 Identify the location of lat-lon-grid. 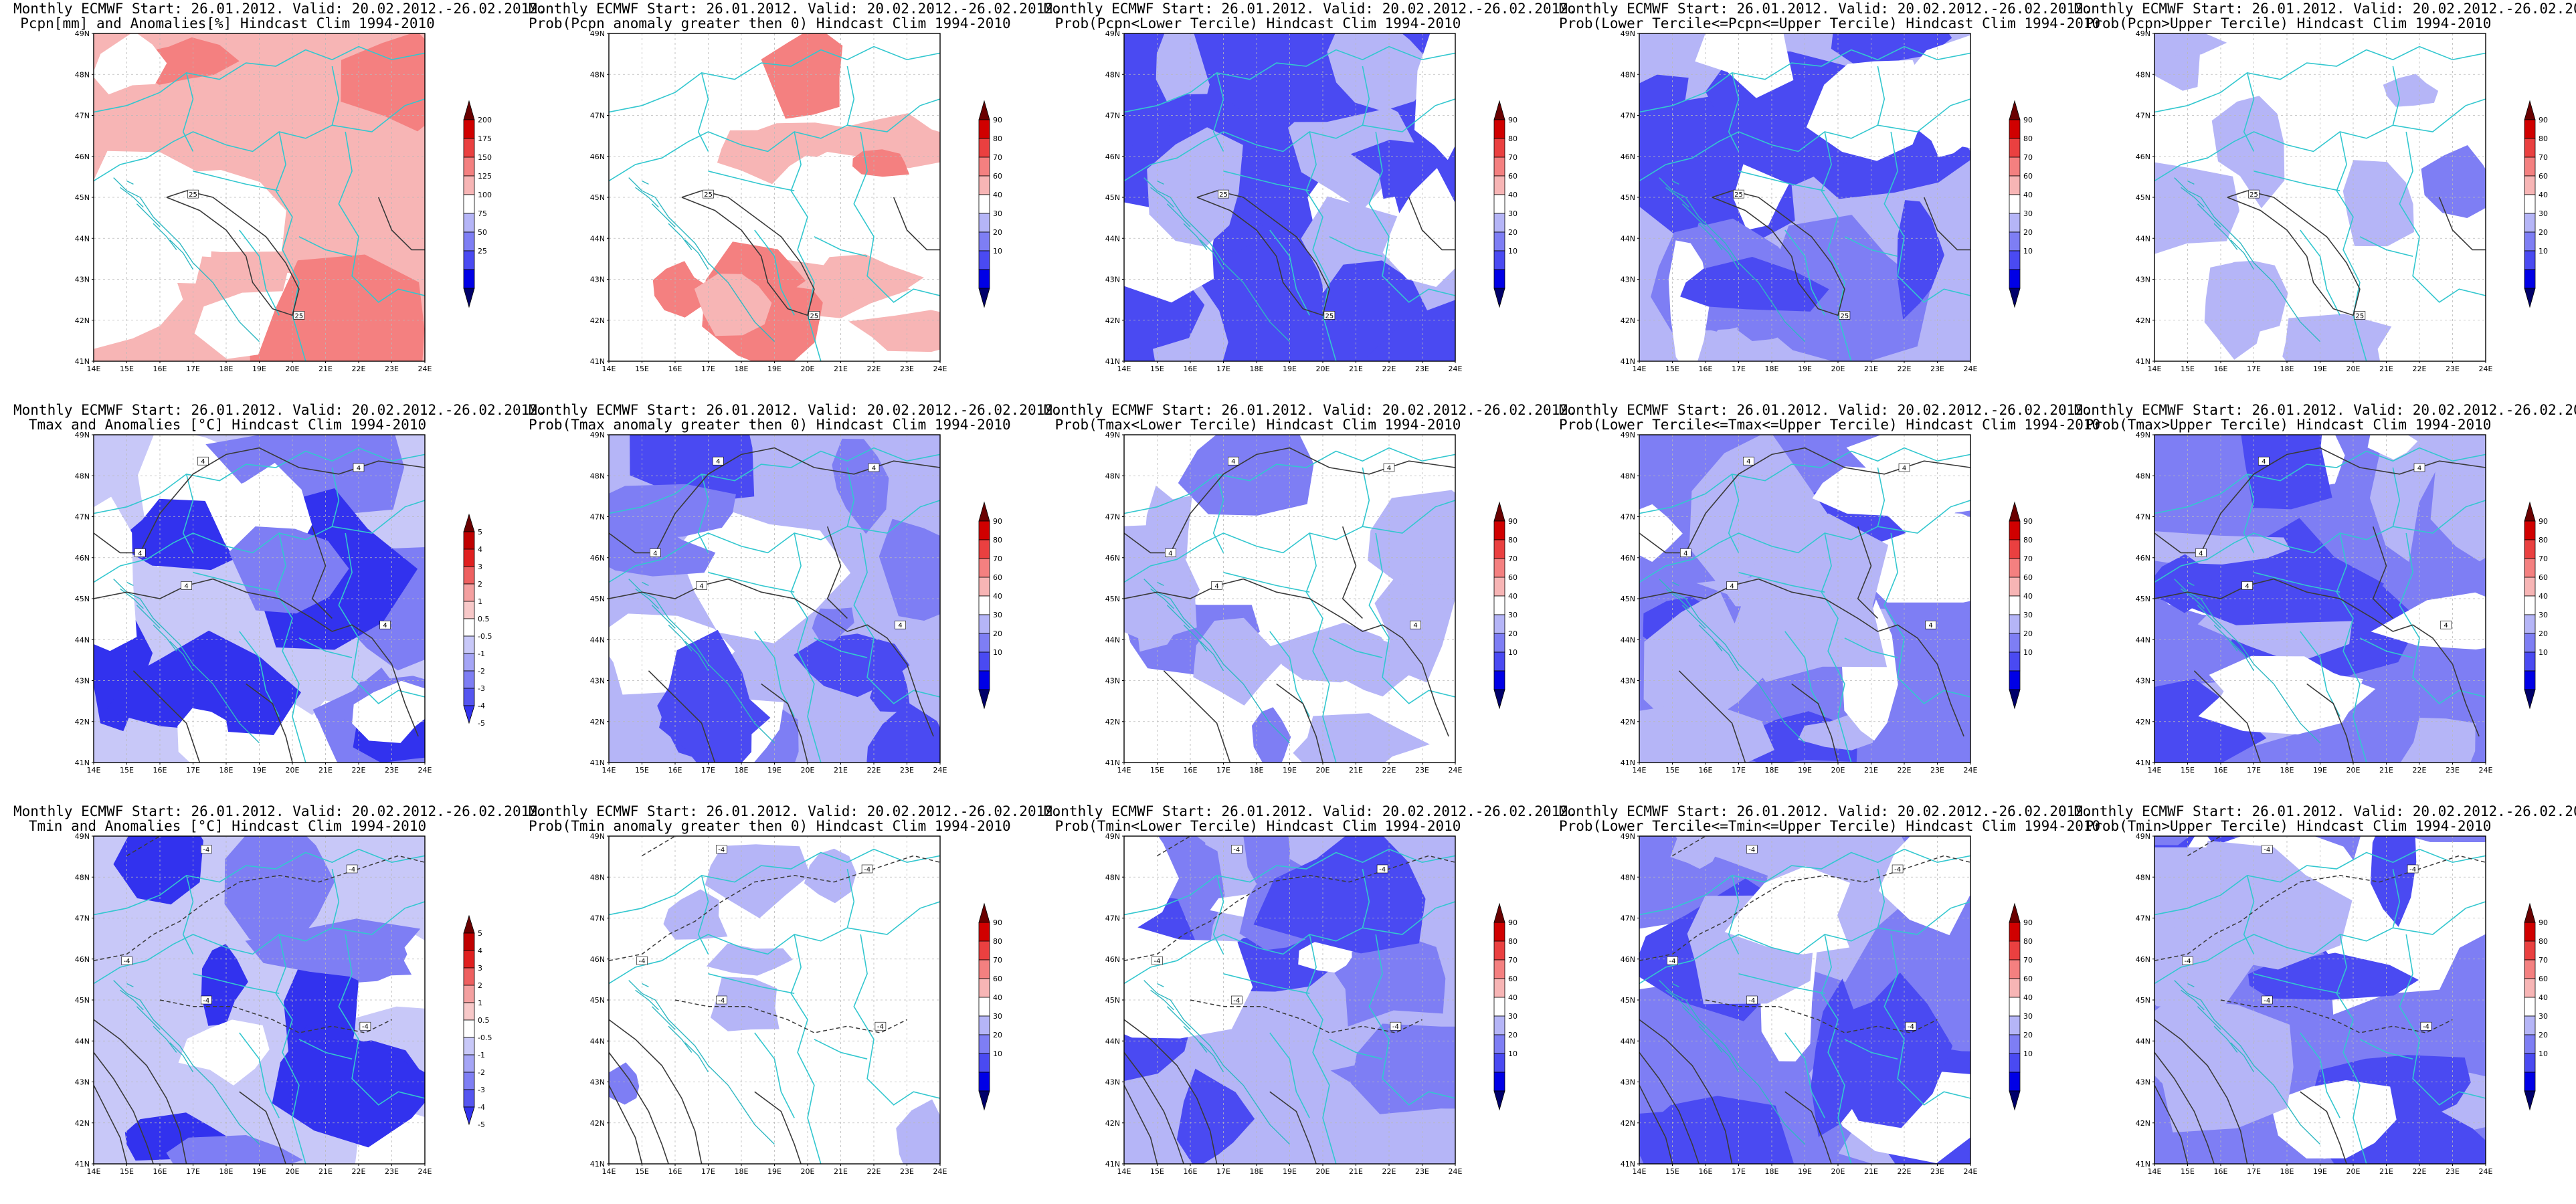
(1805, 197).